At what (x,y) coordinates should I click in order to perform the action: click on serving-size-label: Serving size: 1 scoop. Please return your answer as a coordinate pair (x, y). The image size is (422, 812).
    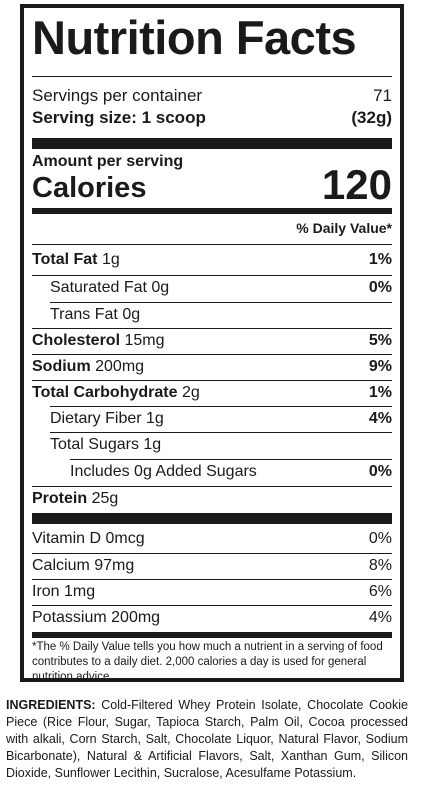
    Looking at the image, I should click on (119, 117).